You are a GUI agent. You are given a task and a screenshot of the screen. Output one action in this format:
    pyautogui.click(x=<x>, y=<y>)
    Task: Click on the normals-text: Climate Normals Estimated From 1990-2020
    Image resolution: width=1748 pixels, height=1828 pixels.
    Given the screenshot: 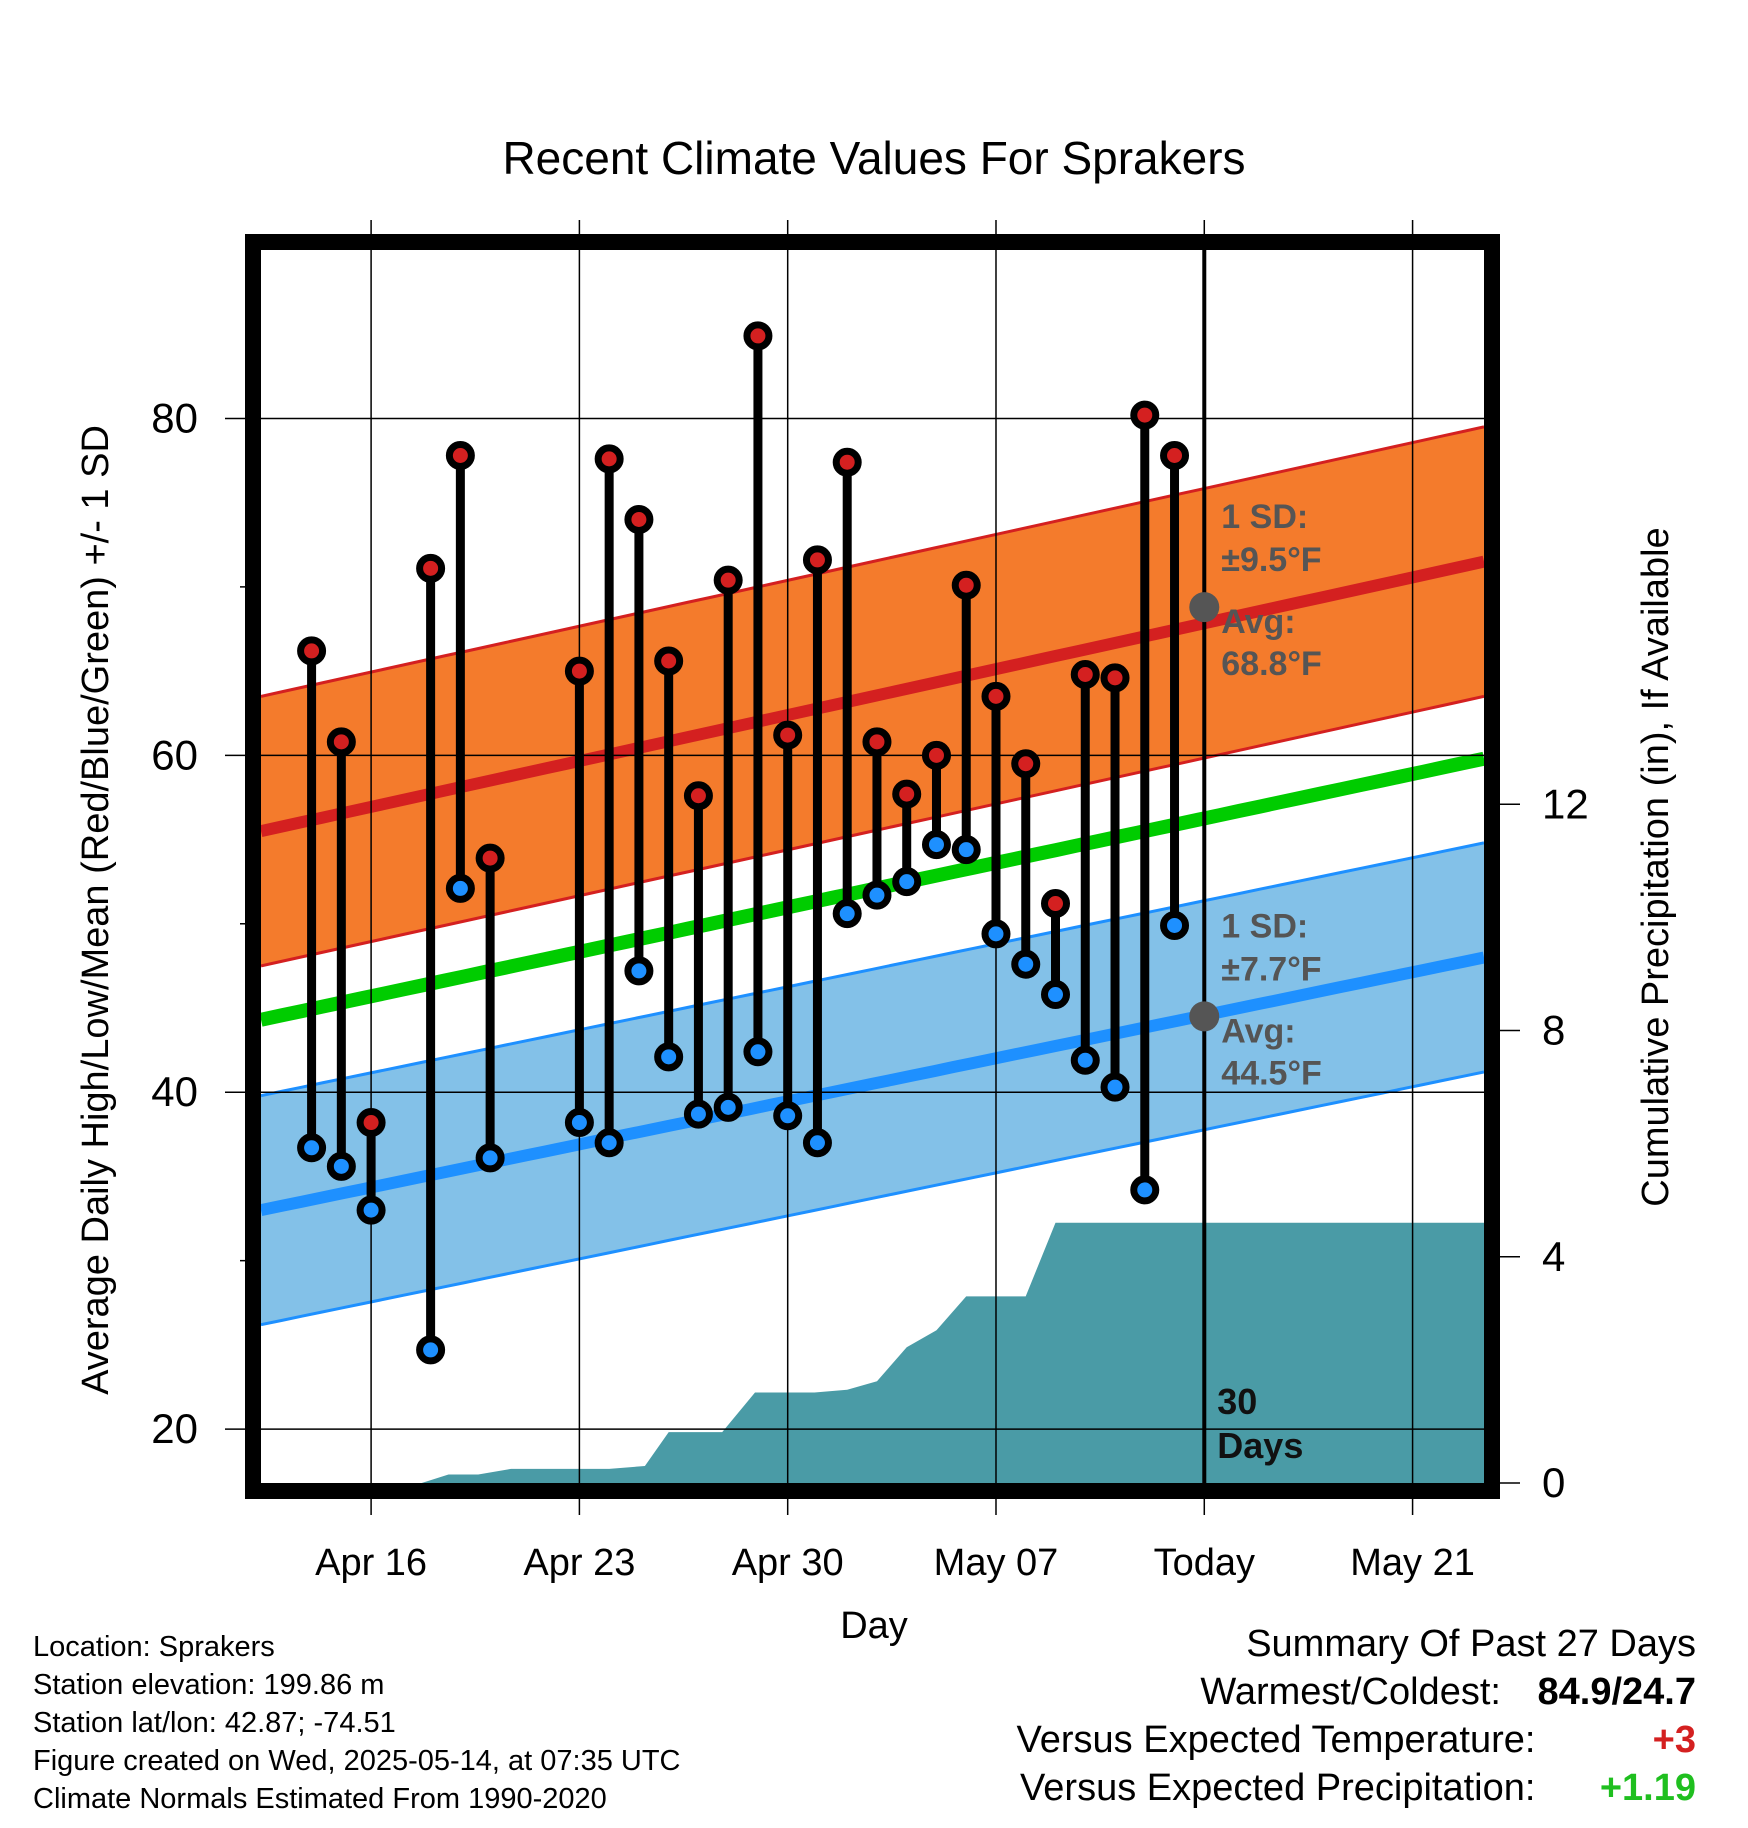 What is the action you would take?
    pyautogui.click(x=320, y=1799)
    